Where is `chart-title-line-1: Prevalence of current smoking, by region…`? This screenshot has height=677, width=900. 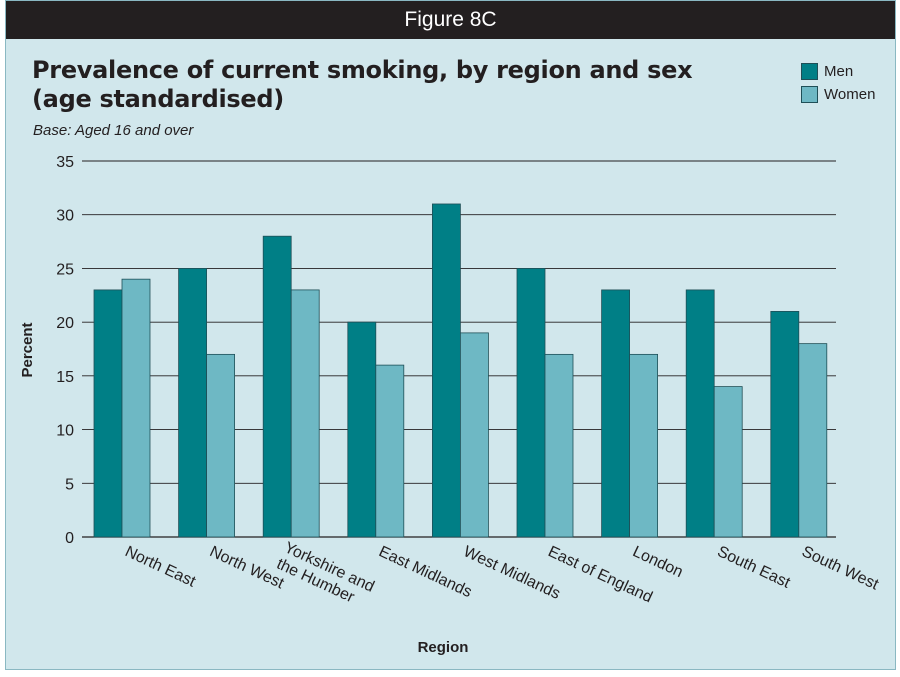 chart-title-line-1: Prevalence of current smoking, by region… is located at coordinates (362, 70).